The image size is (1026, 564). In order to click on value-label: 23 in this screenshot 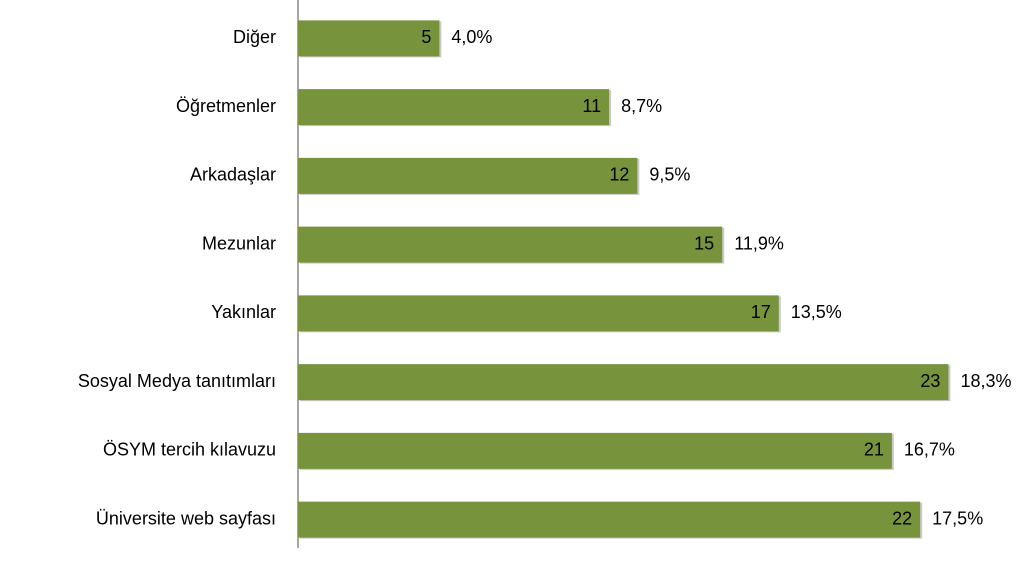, I will do `click(930, 381)`.